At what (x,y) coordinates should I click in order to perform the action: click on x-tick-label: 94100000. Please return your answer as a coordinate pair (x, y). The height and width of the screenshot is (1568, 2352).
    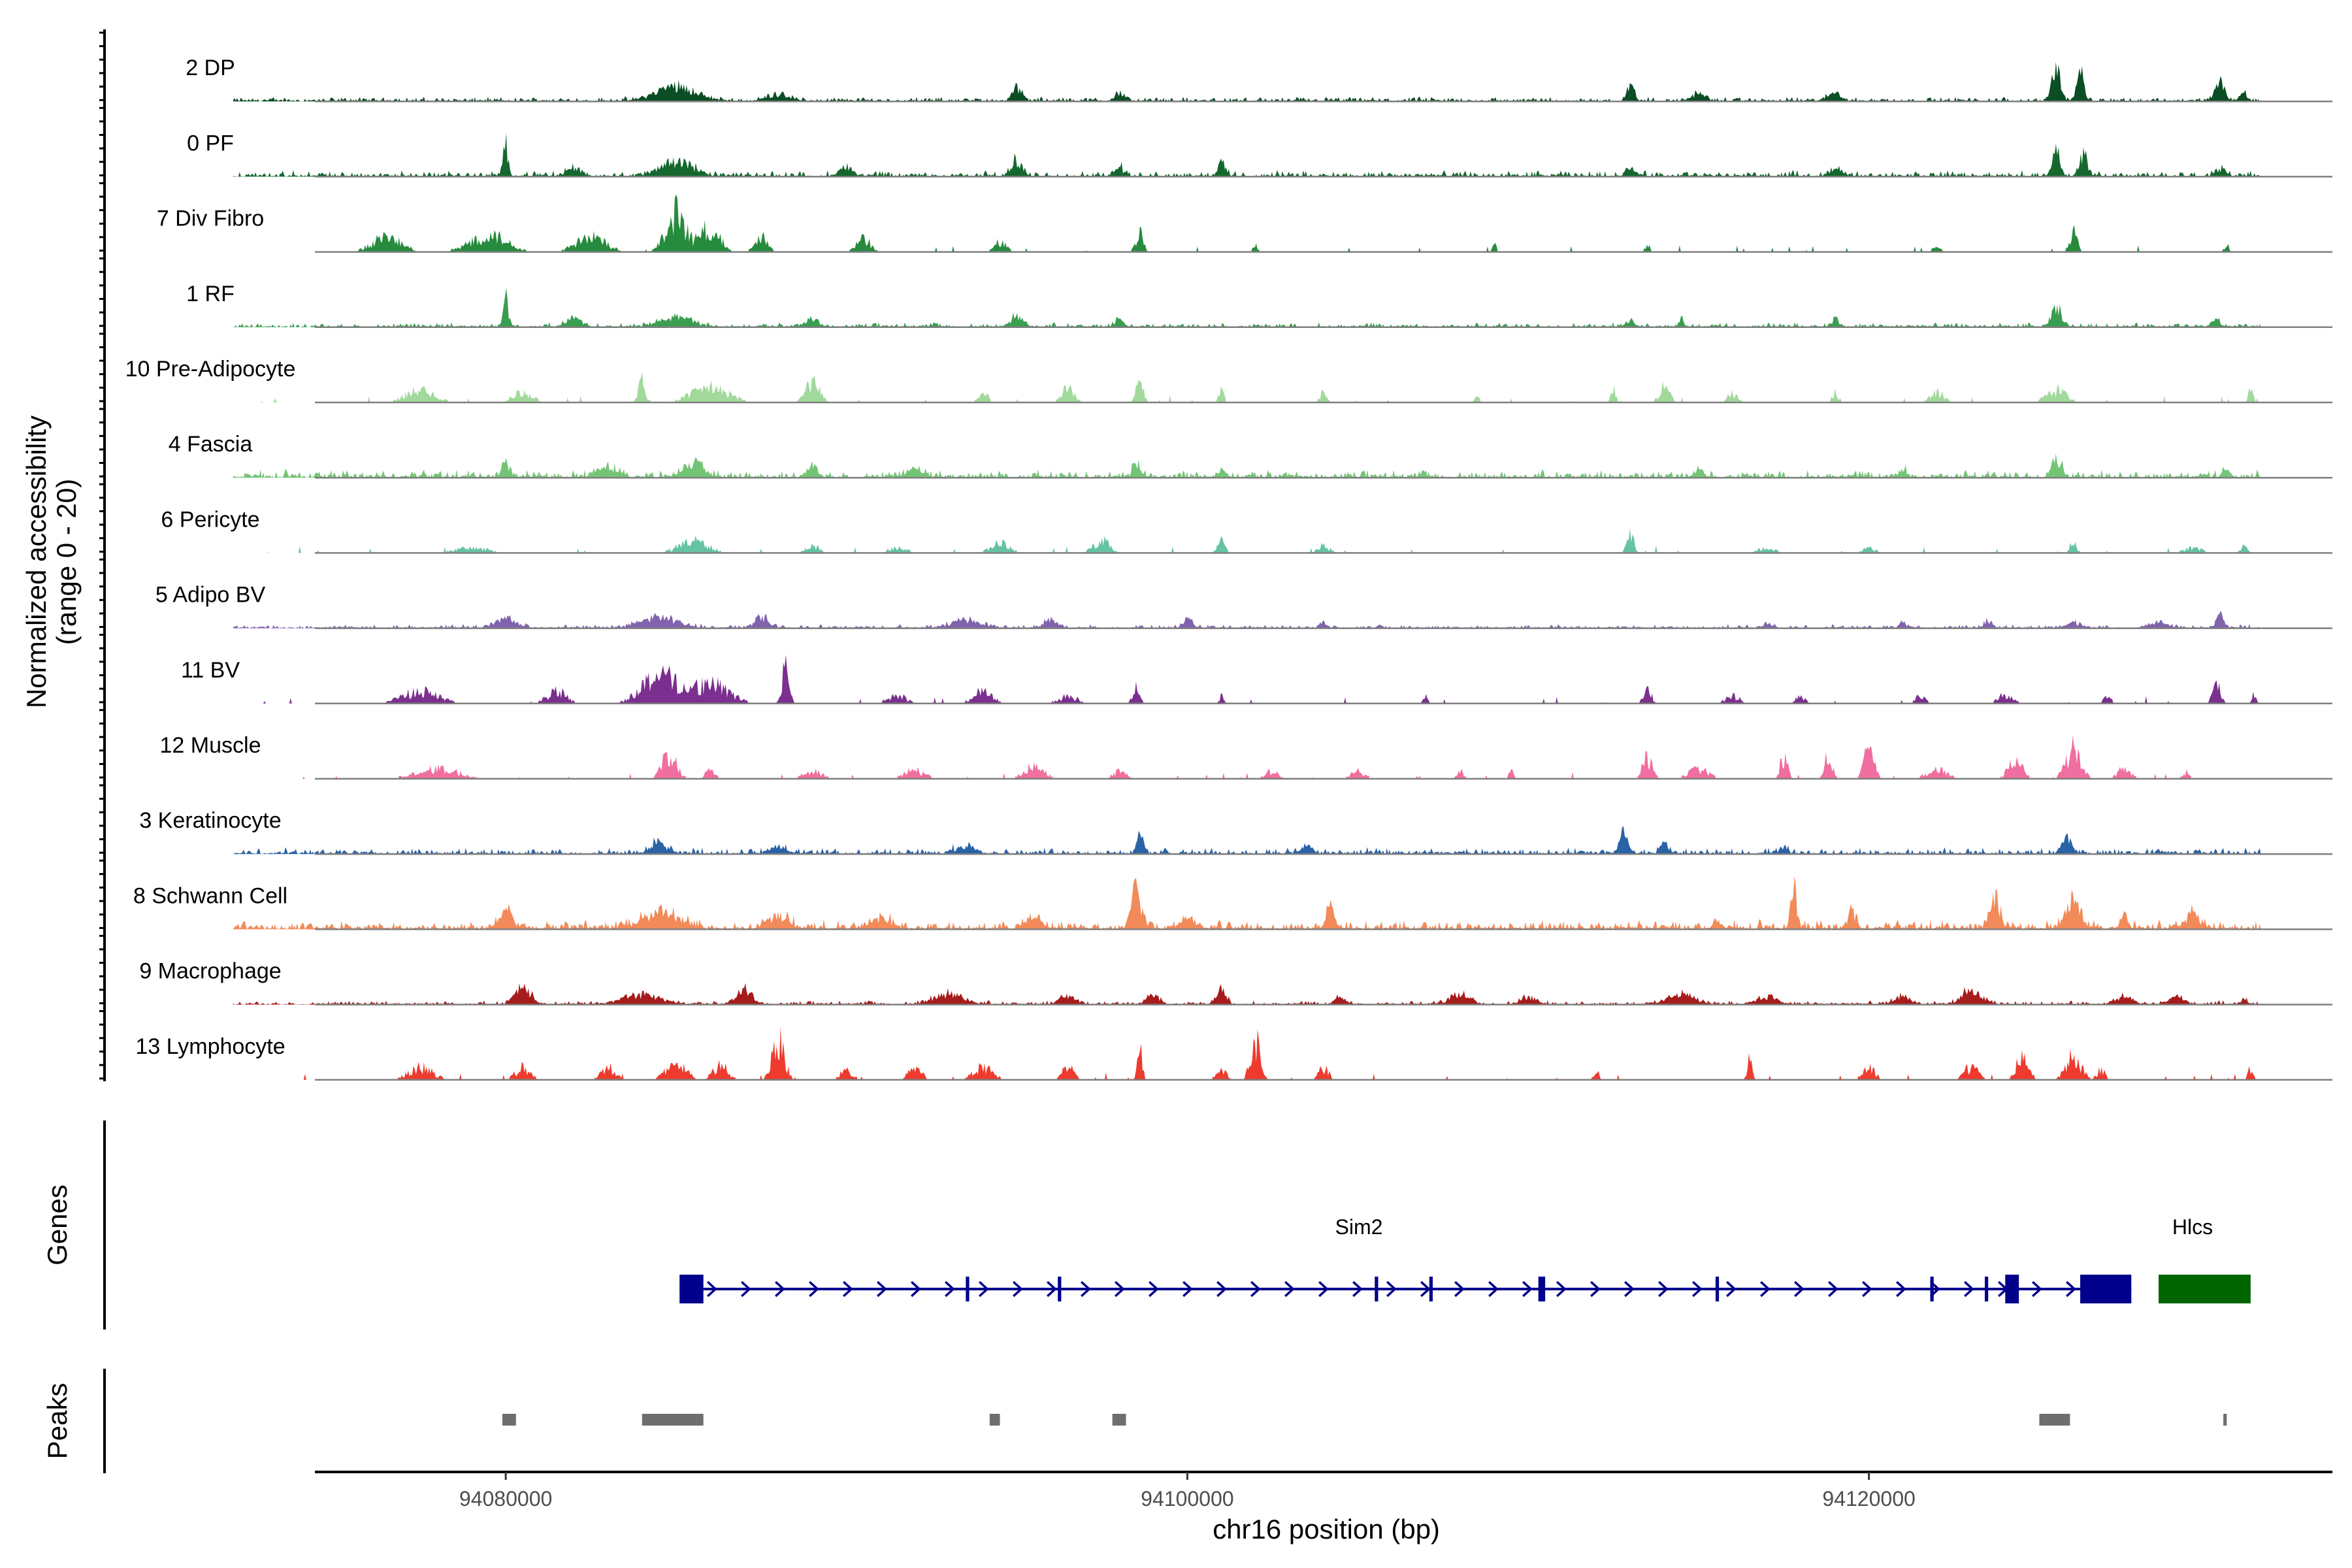
    Looking at the image, I should click on (1187, 1499).